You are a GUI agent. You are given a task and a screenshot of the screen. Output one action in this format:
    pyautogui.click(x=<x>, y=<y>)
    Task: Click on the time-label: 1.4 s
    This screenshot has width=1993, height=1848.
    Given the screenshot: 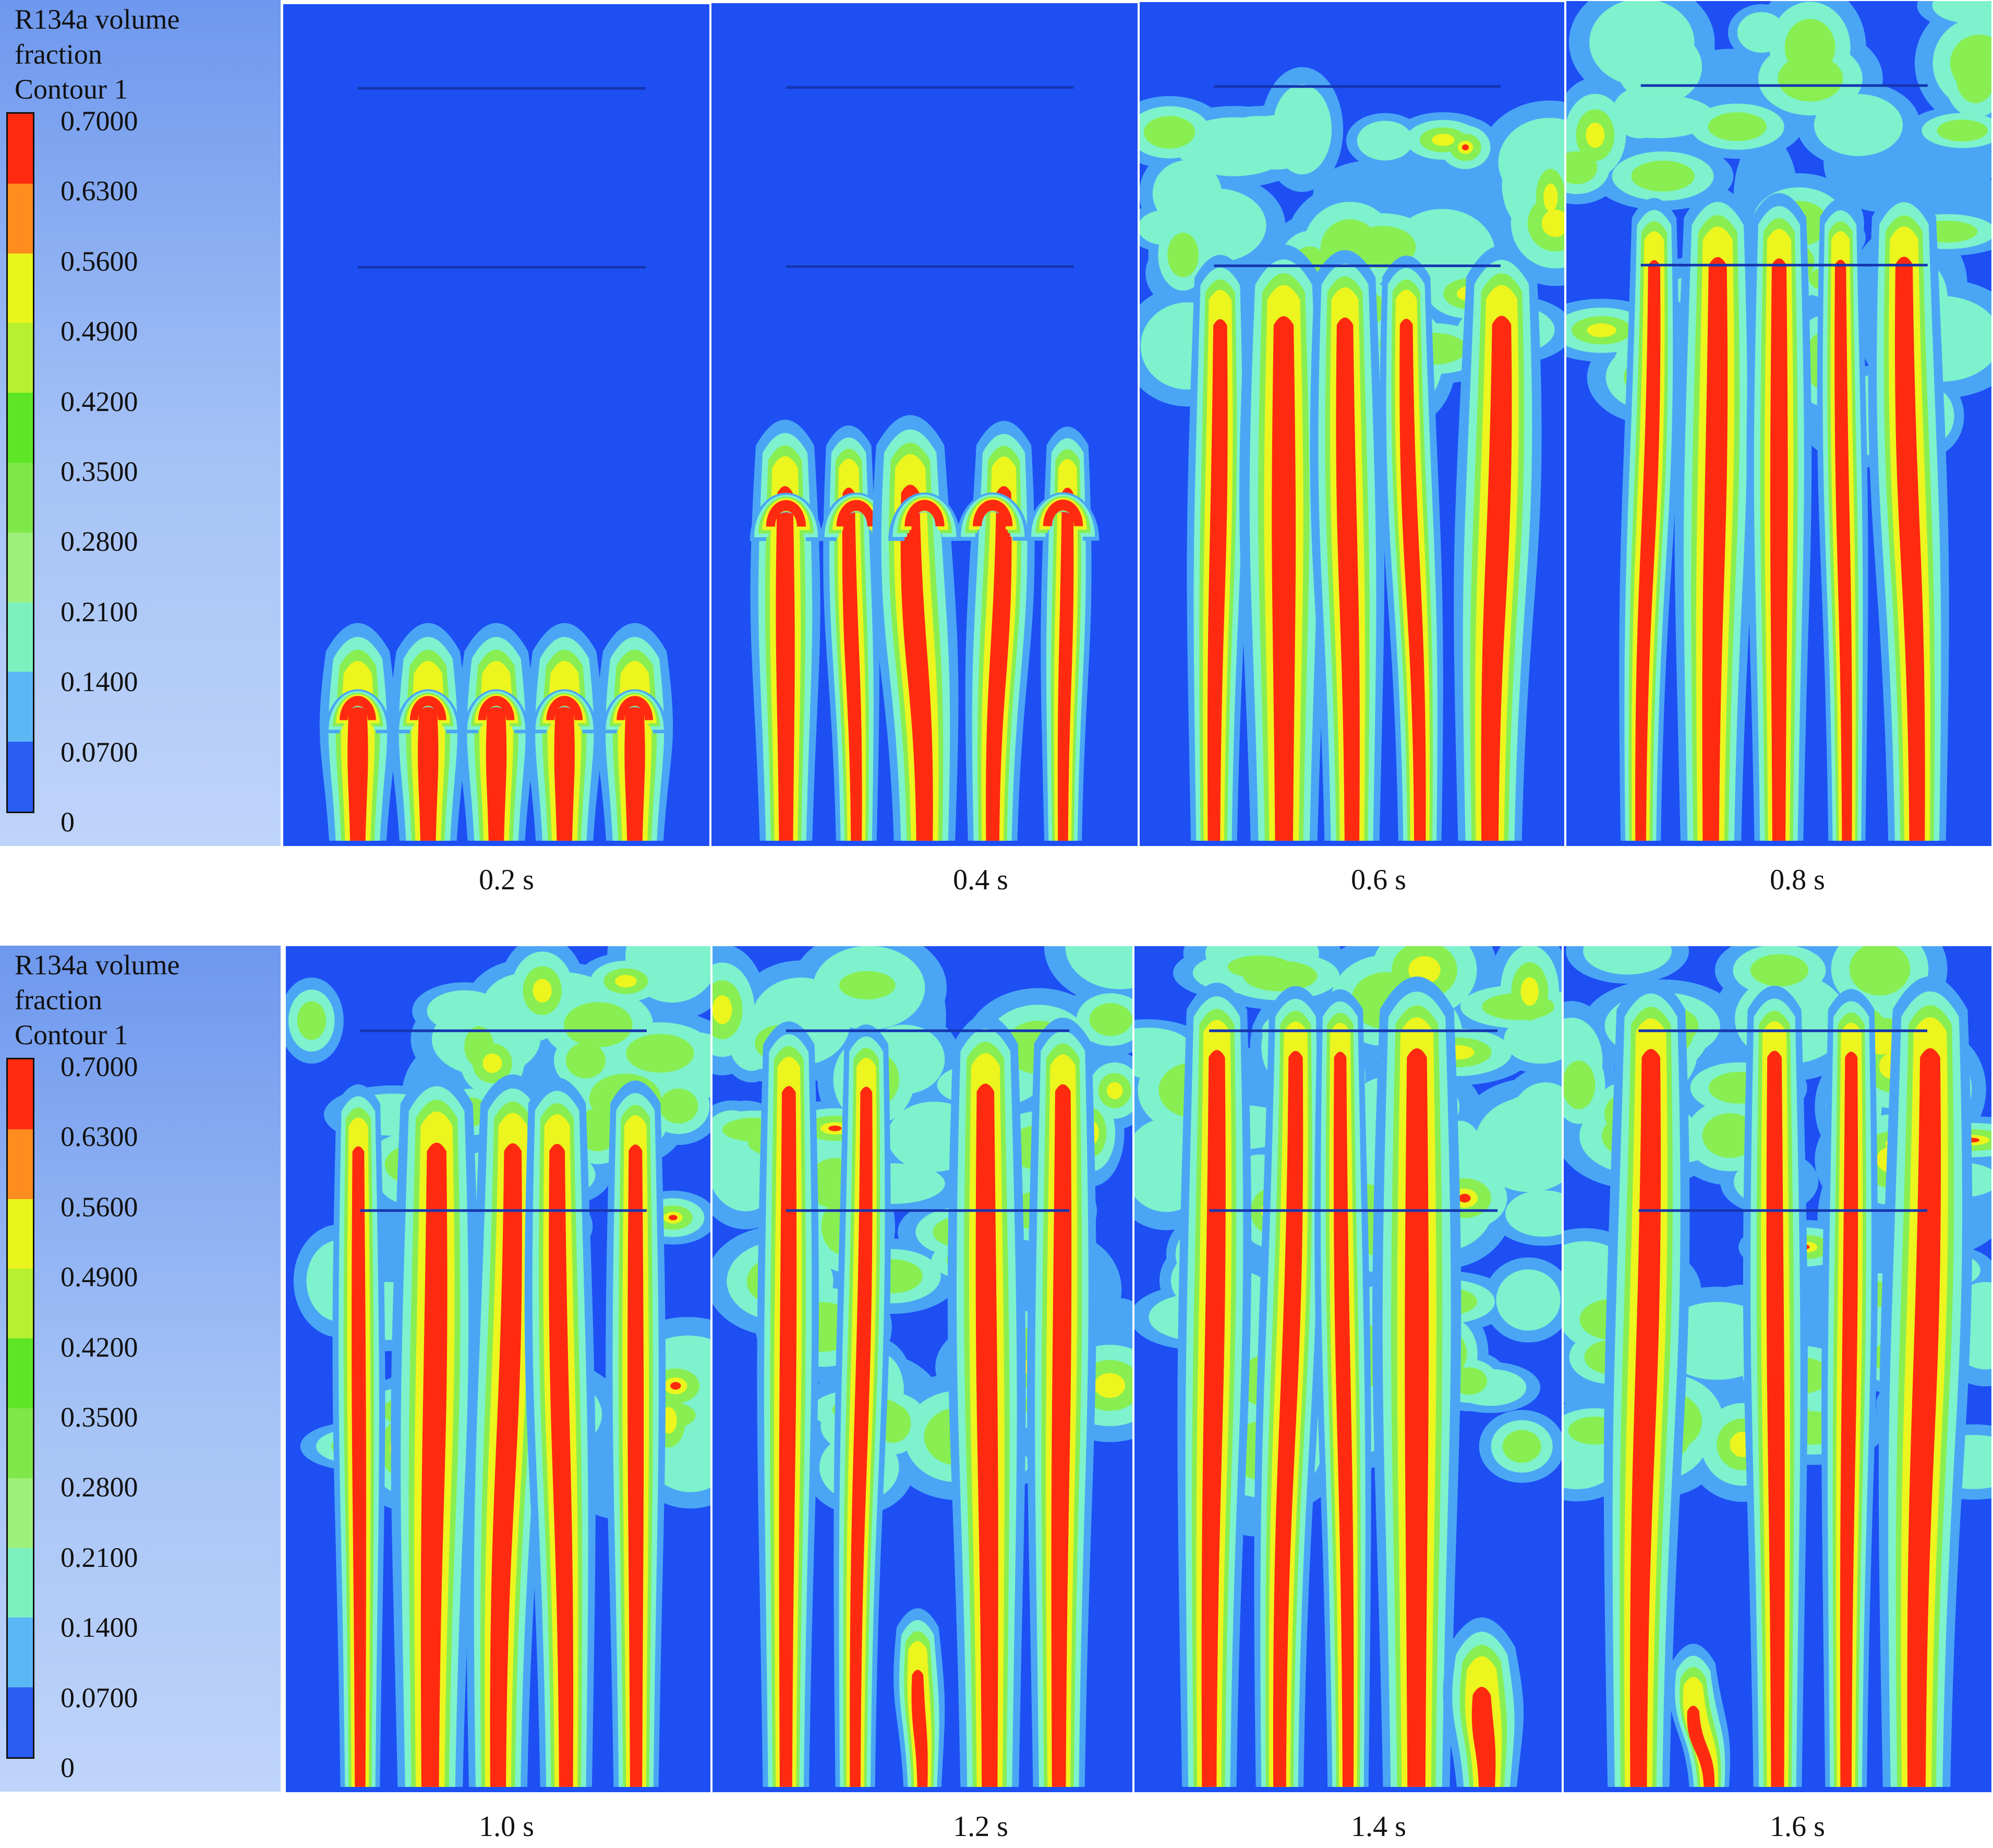 What is the action you would take?
    pyautogui.click(x=1378, y=1826)
    